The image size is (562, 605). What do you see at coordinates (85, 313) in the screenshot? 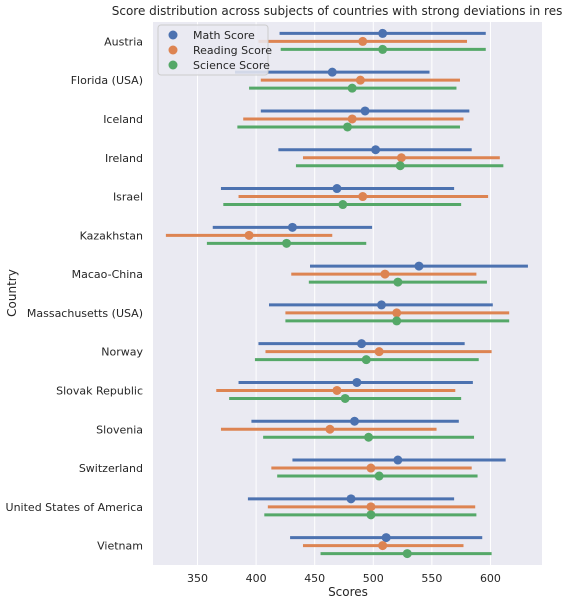
I see `y-tick-label: Massachusetts (USA)` at bounding box center [85, 313].